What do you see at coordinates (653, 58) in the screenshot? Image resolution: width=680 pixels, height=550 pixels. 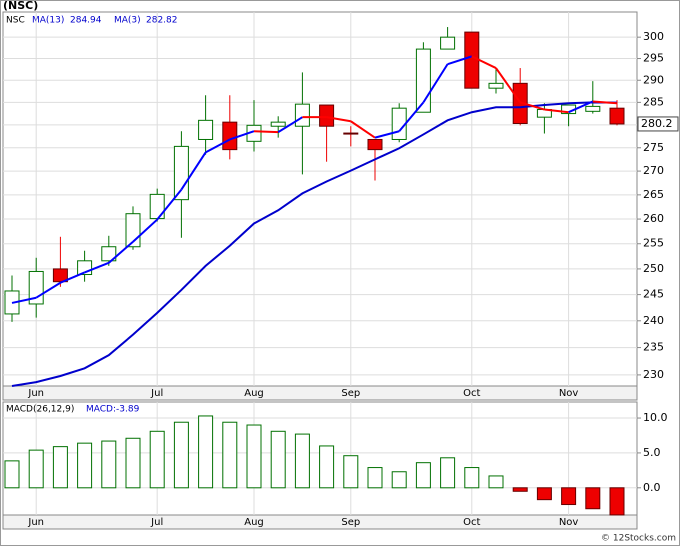 I see `y-tick-label: 295` at bounding box center [653, 58].